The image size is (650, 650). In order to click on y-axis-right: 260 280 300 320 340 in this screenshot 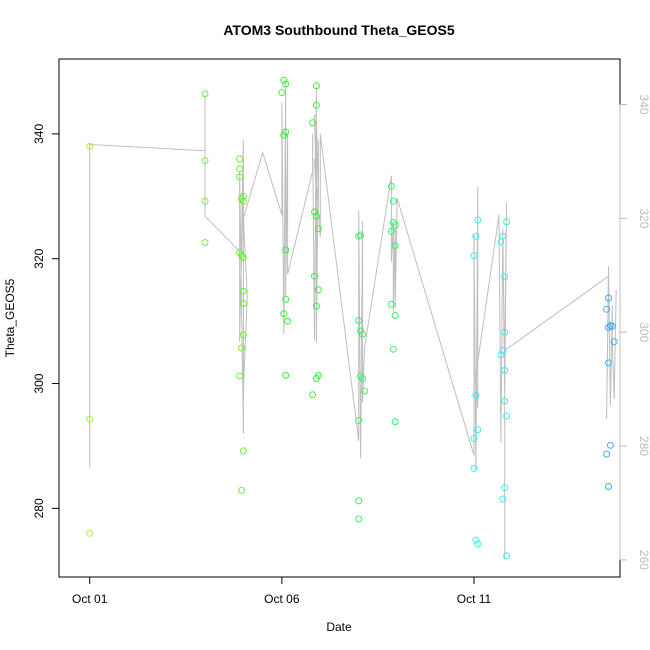, I will do `click(634, 332)`.